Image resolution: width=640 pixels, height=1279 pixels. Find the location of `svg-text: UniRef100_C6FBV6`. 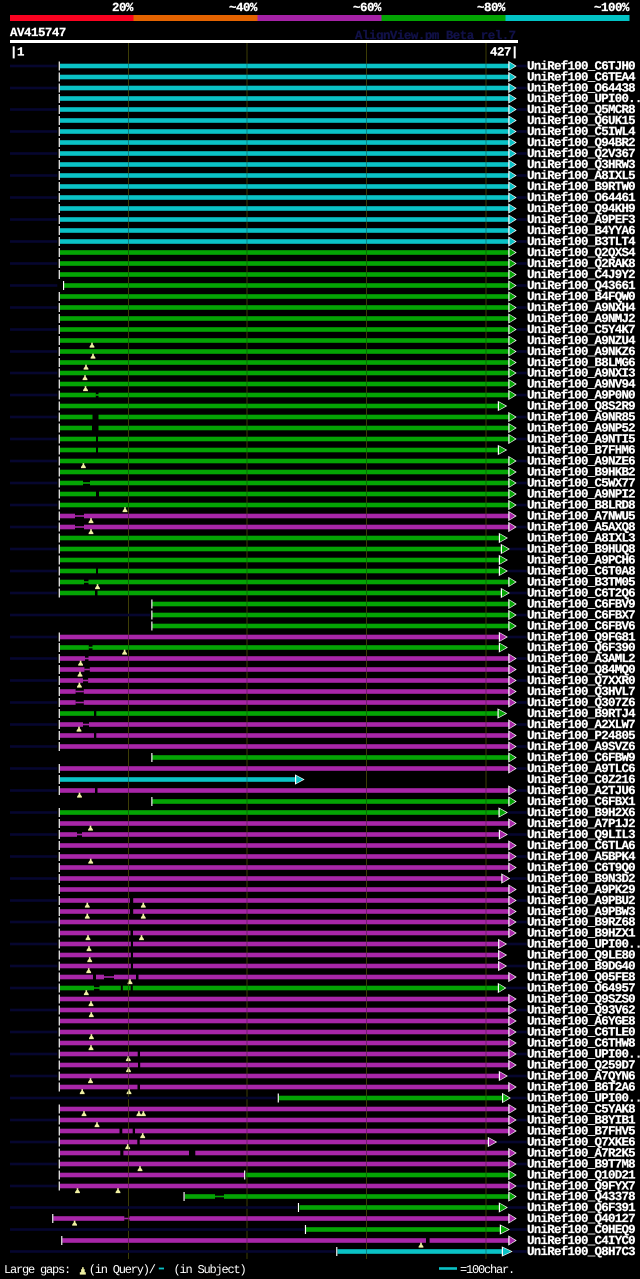

svg-text: UniRef100_C6FBV6 is located at coordinates (581, 627).